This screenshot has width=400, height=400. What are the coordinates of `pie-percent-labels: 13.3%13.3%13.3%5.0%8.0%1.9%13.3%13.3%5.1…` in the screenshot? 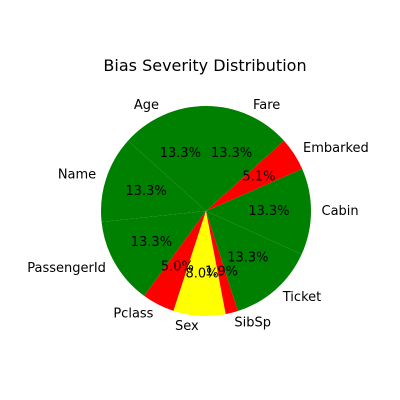 It's located at (207, 213).